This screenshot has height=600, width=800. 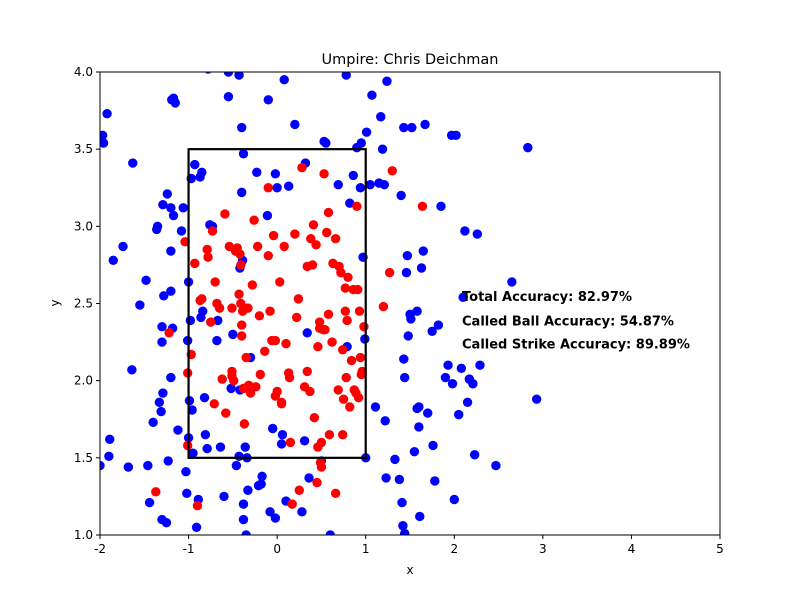 I want to click on chart-title: Umpire: Chris Deichman, so click(x=410, y=60).